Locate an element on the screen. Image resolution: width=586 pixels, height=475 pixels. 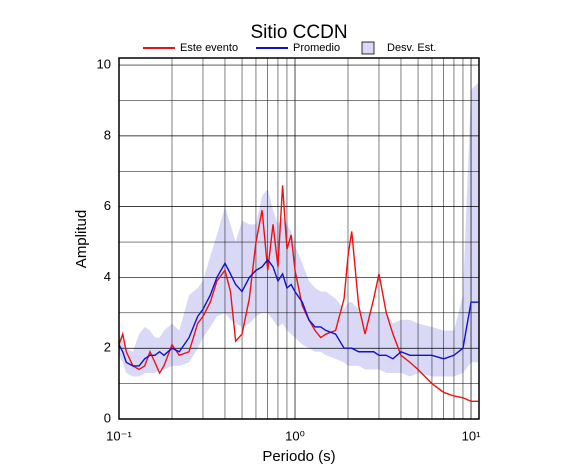
y-tick-label: 0 is located at coordinates (107, 417).